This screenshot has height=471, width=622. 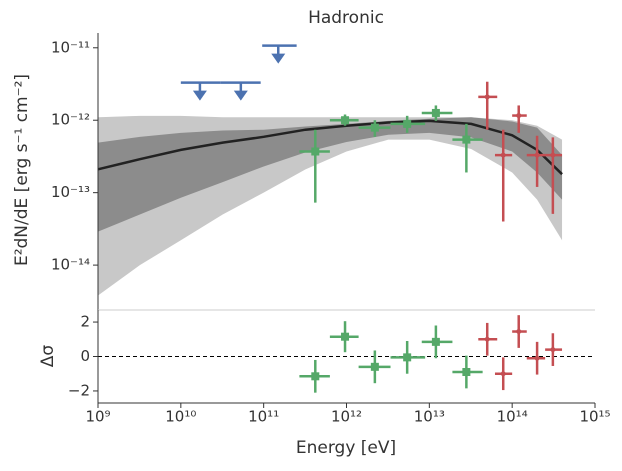 What do you see at coordinates (346, 417) in the screenshot?
I see `x-tick-label: 10¹²` at bounding box center [346, 417].